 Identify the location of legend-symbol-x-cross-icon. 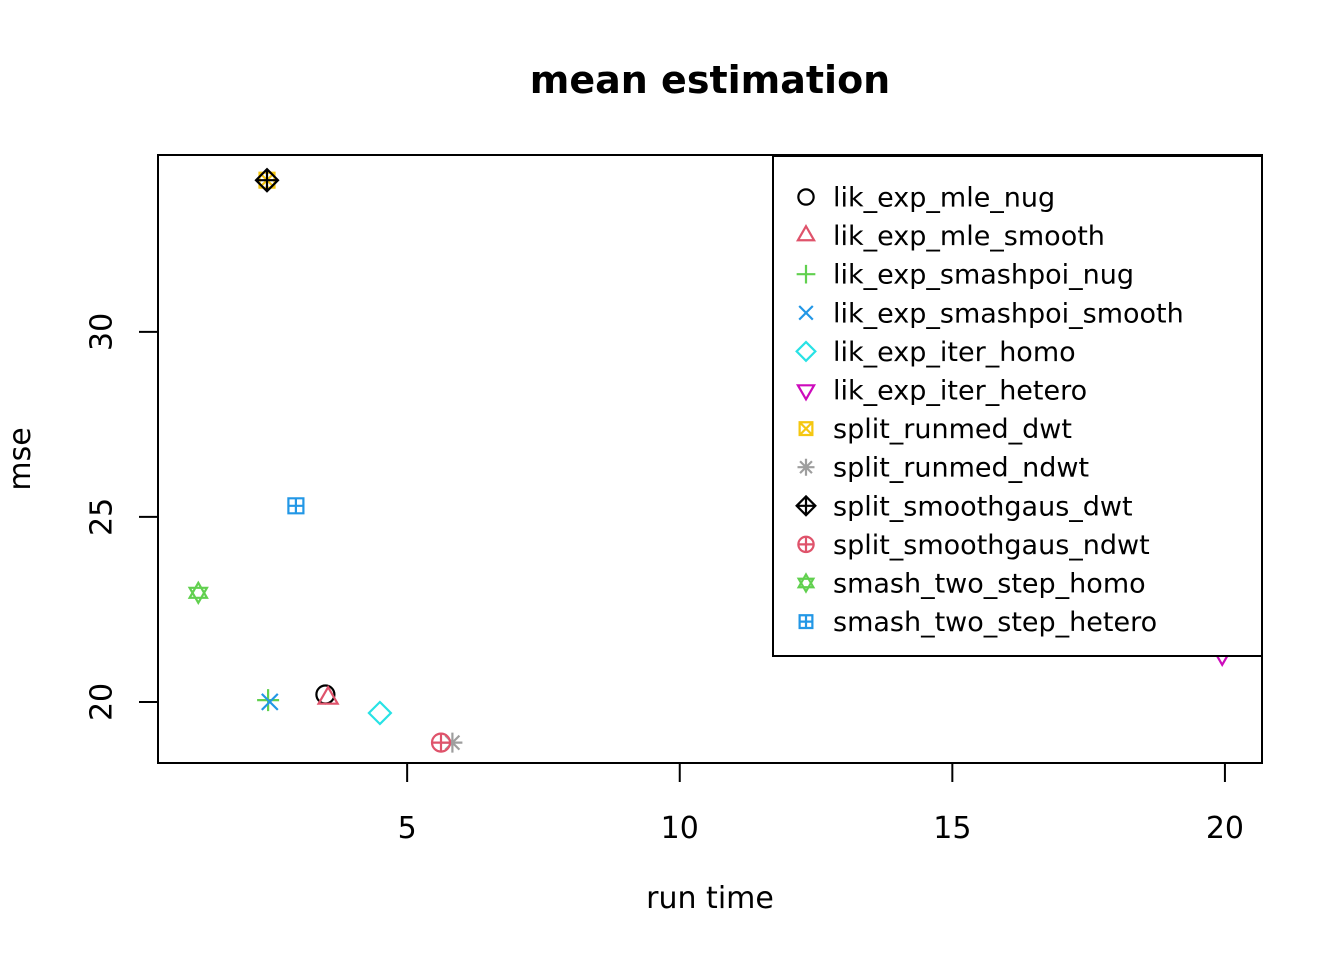
(806, 313).